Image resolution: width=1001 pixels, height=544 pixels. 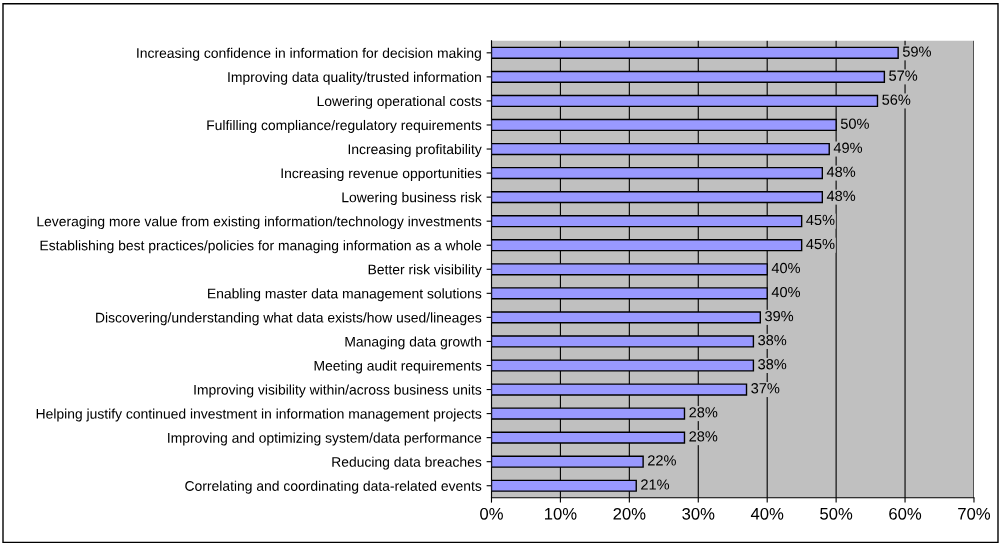 I want to click on y-tick-label: Meeting audit requirements, so click(x=398, y=367).